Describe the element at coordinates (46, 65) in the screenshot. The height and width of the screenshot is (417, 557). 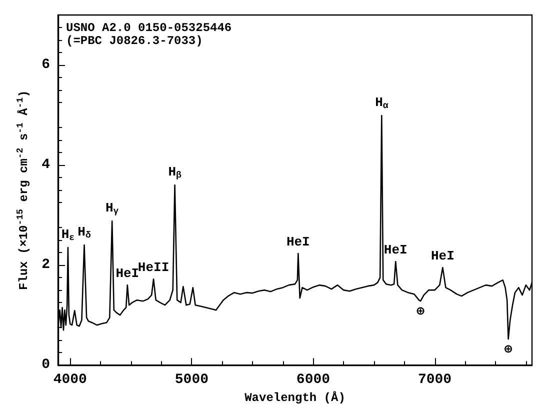
I see `y-tick-label: 6` at that location.